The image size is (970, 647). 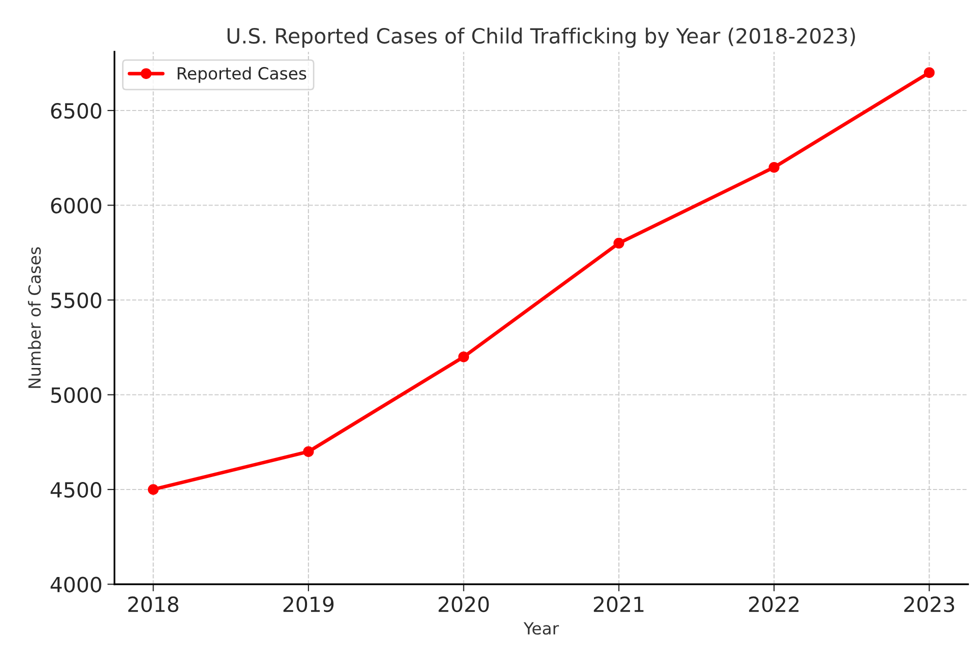 I want to click on x-tick-label: 2021, so click(x=619, y=604).